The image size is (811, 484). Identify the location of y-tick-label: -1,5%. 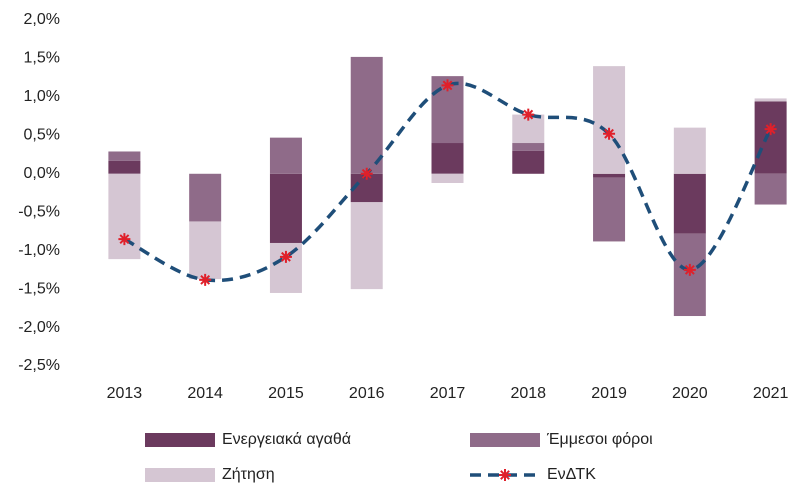
(39, 288).